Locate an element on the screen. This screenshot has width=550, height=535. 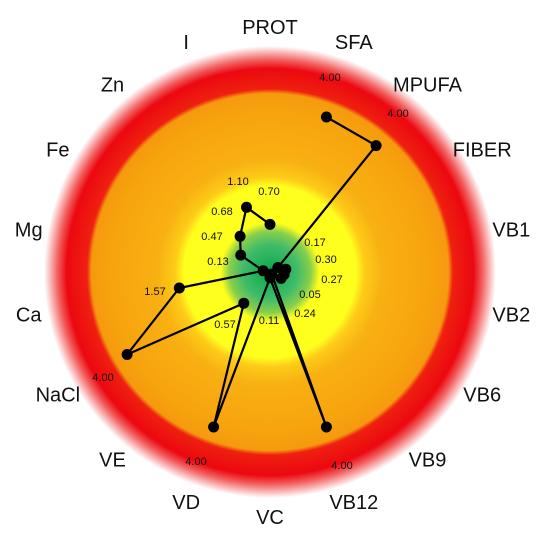
data-label: 0.30 is located at coordinates (325, 260).